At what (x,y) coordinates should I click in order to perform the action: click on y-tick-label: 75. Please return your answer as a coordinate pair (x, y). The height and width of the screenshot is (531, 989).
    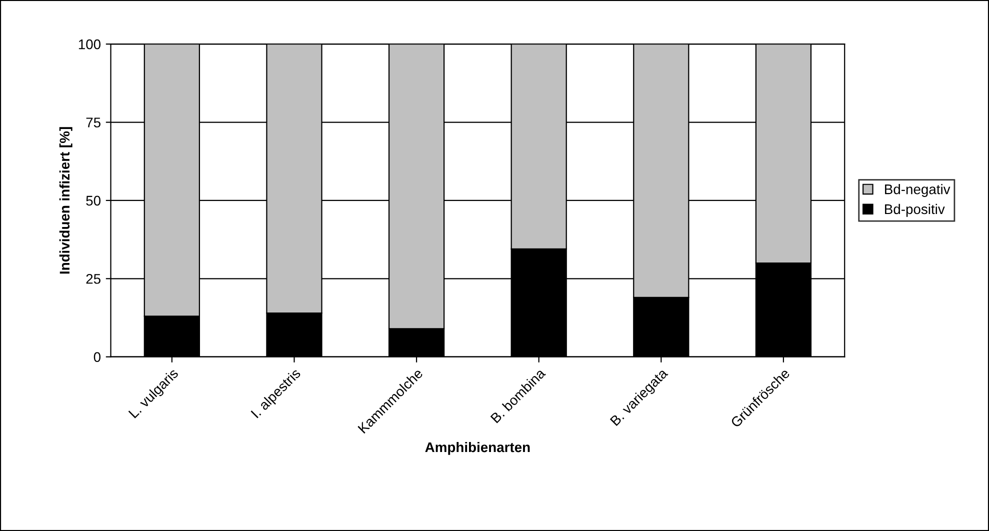
    Looking at the image, I should click on (93, 123).